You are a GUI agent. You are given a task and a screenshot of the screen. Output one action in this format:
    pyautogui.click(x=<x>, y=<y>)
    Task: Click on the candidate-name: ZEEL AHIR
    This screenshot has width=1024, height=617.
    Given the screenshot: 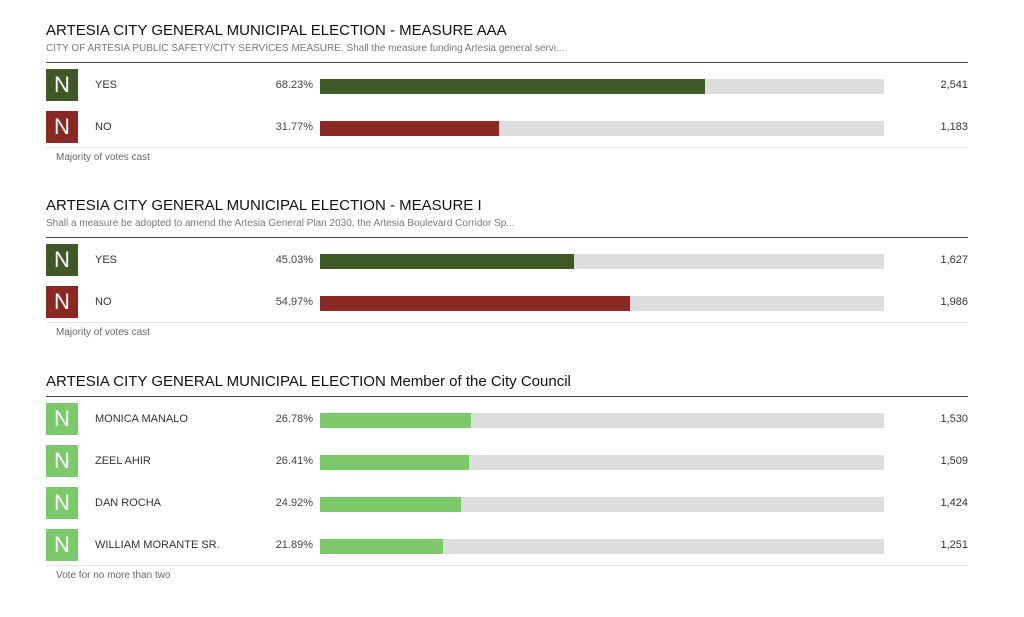 What is the action you would take?
    pyautogui.click(x=123, y=461)
    